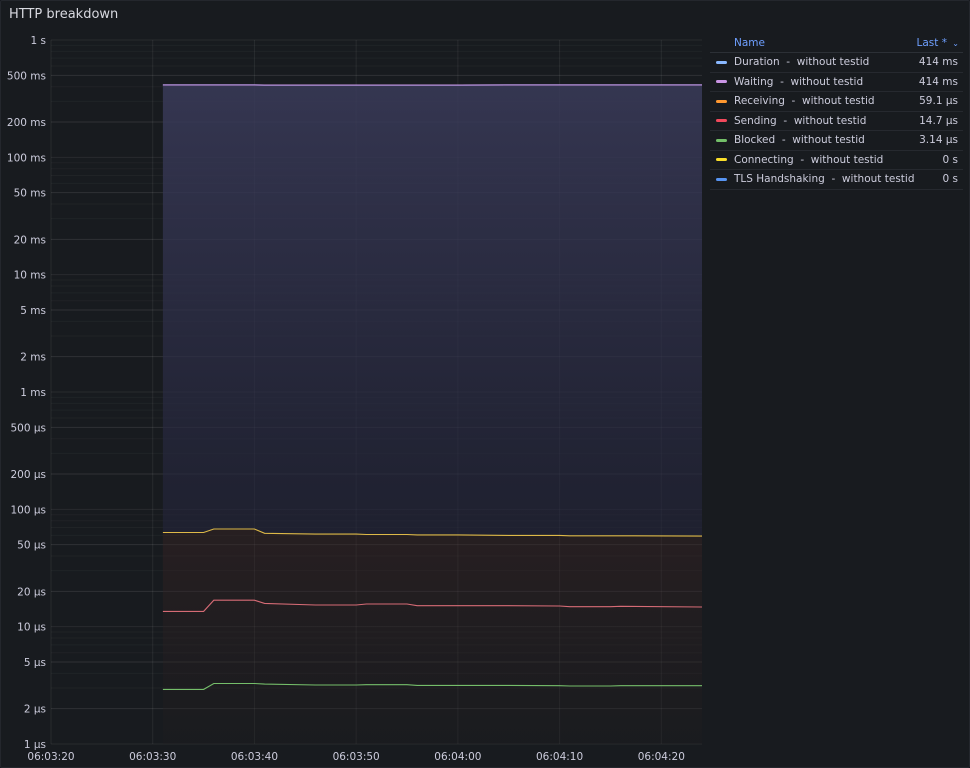 The width and height of the screenshot is (970, 768). I want to click on legend-item: Receiving - without testid 59.1 µs, so click(836, 102).